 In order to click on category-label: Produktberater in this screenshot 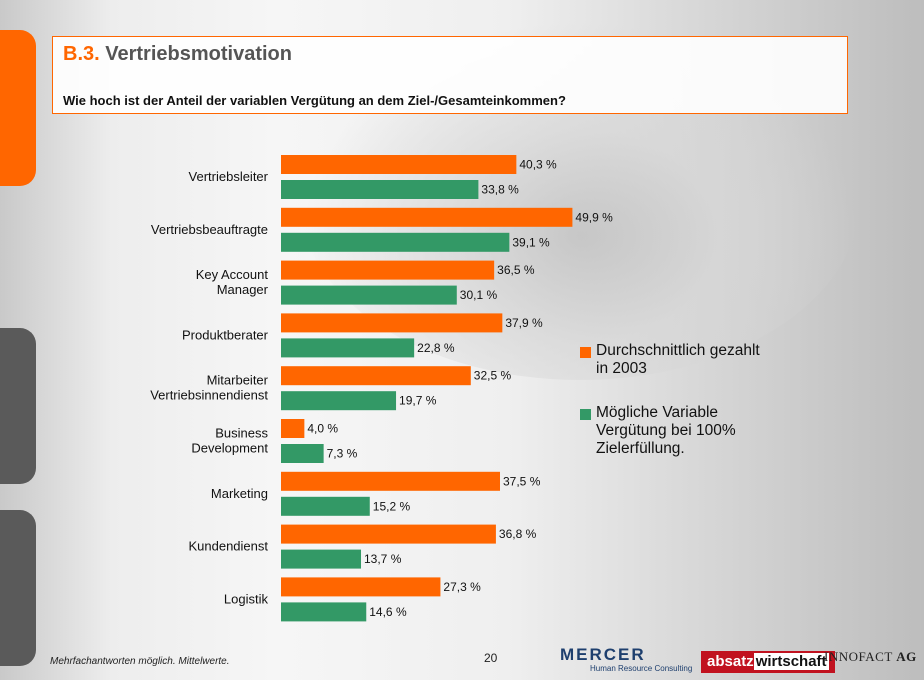, I will do `click(225, 334)`.